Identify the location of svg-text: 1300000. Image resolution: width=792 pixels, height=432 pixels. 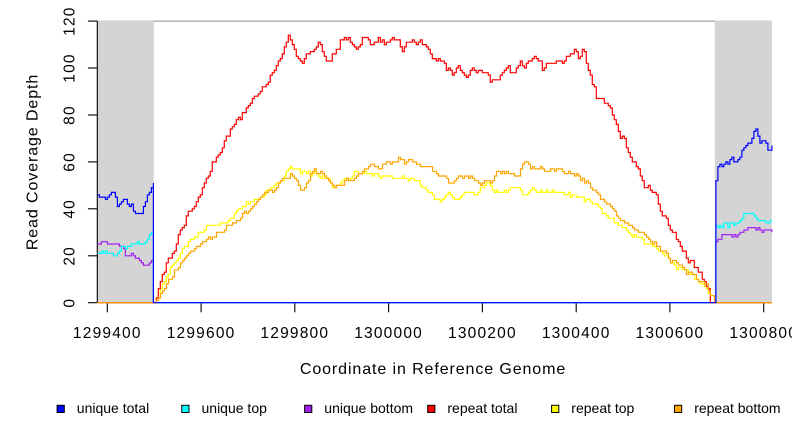
(388, 333).